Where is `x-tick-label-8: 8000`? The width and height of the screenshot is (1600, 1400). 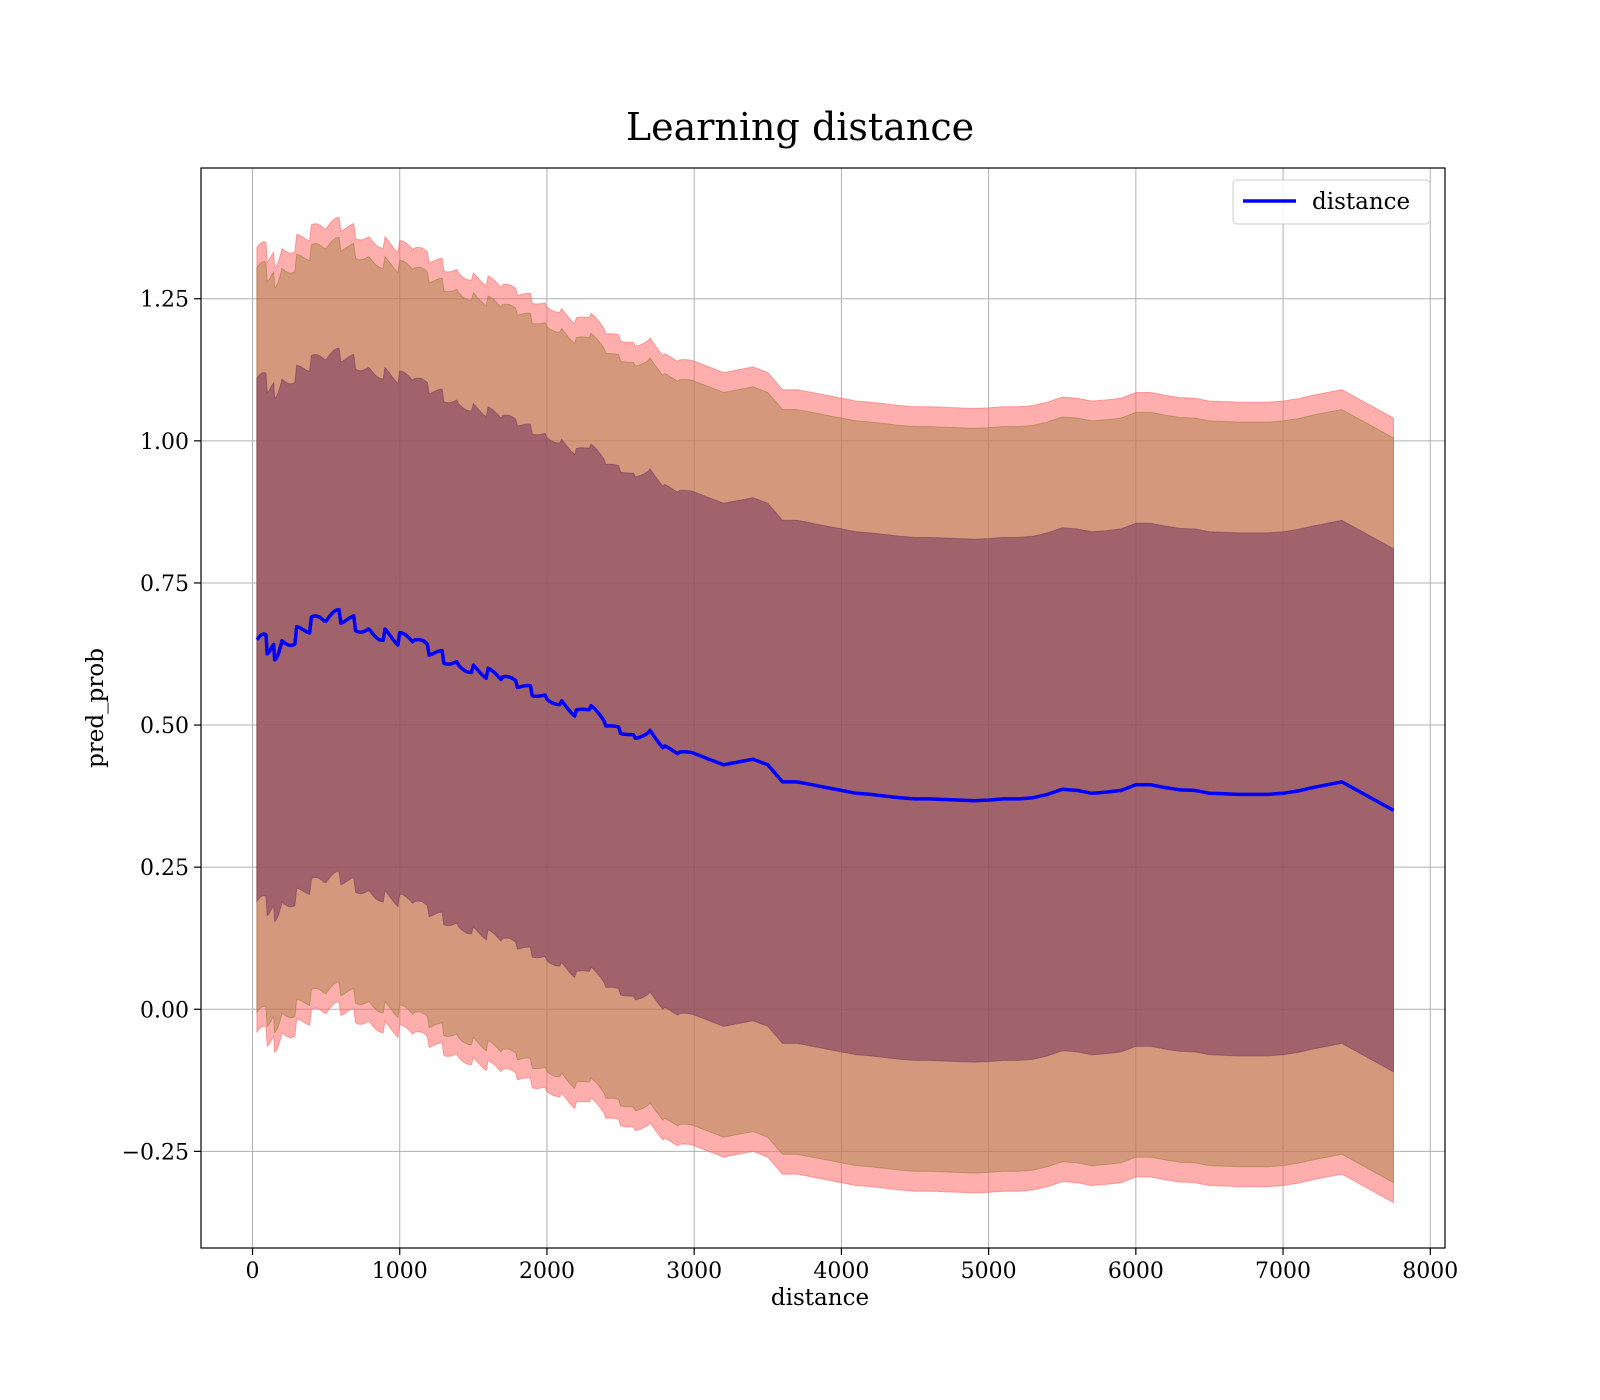
x-tick-label-8: 8000 is located at coordinates (1430, 1271).